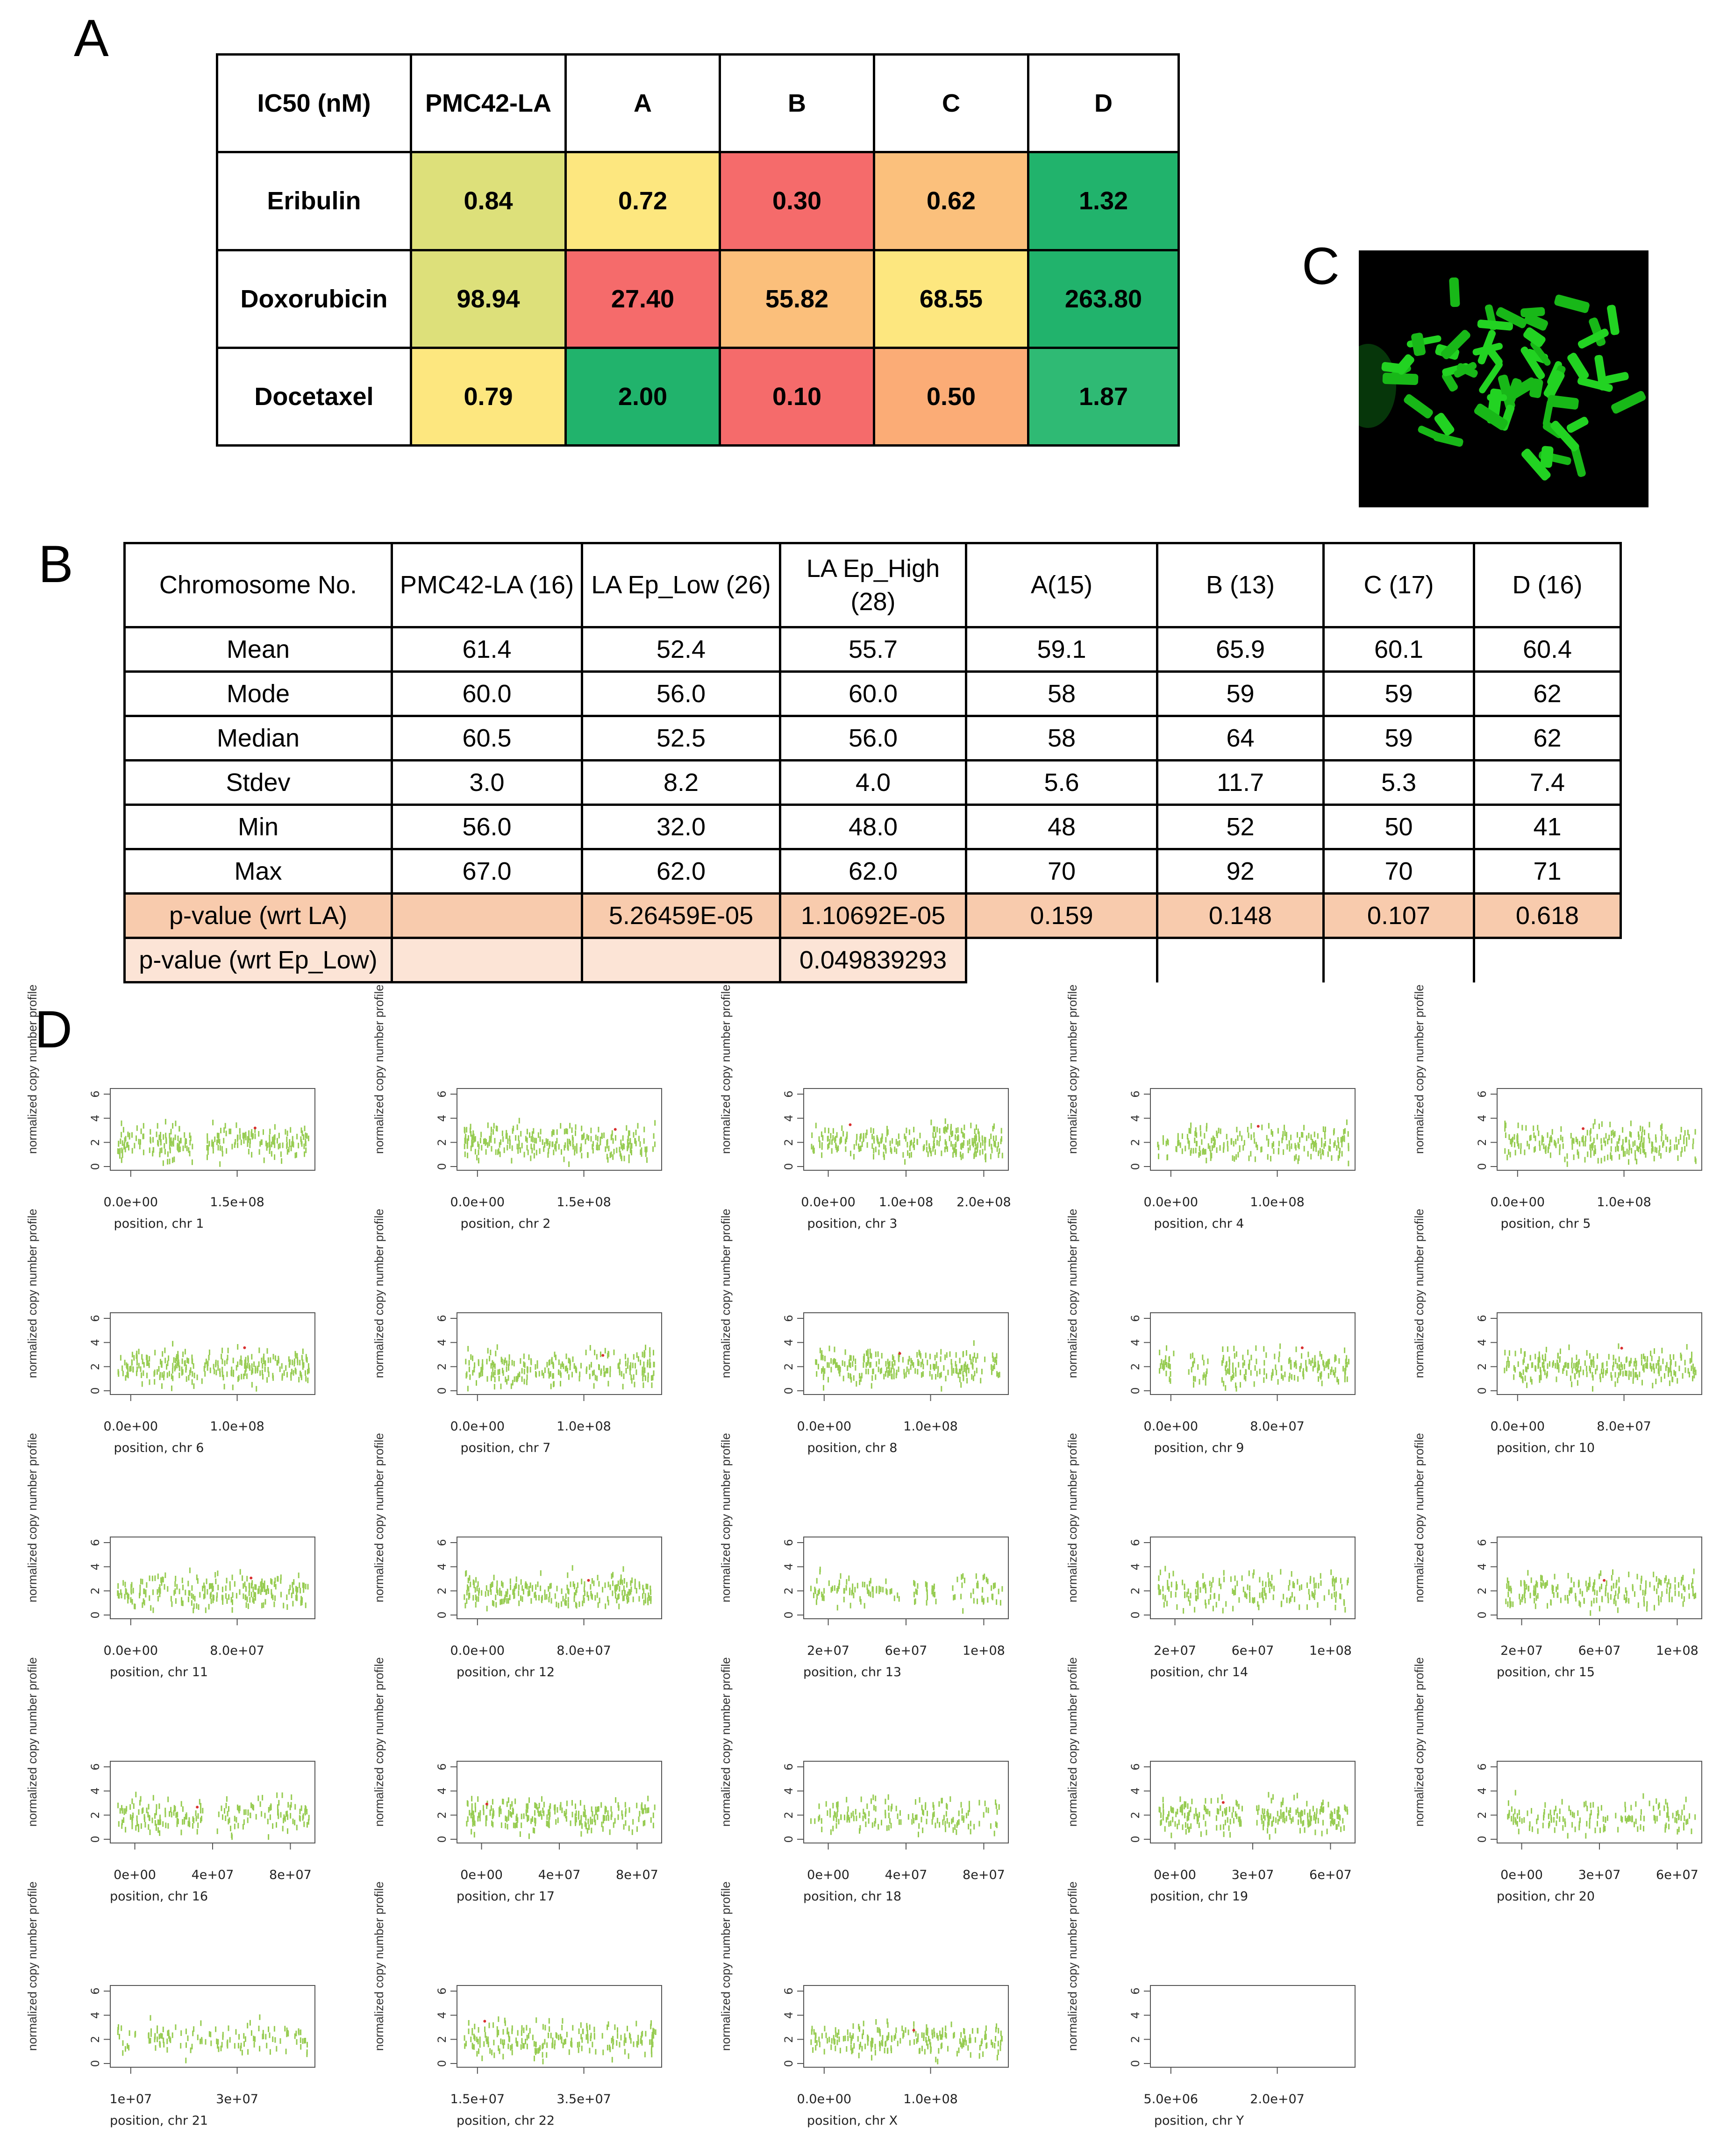 Image resolution: width=1727 pixels, height=2156 pixels. Describe the element at coordinates (1061, 782) in the screenshot. I see `stat-value: 5.6` at that location.